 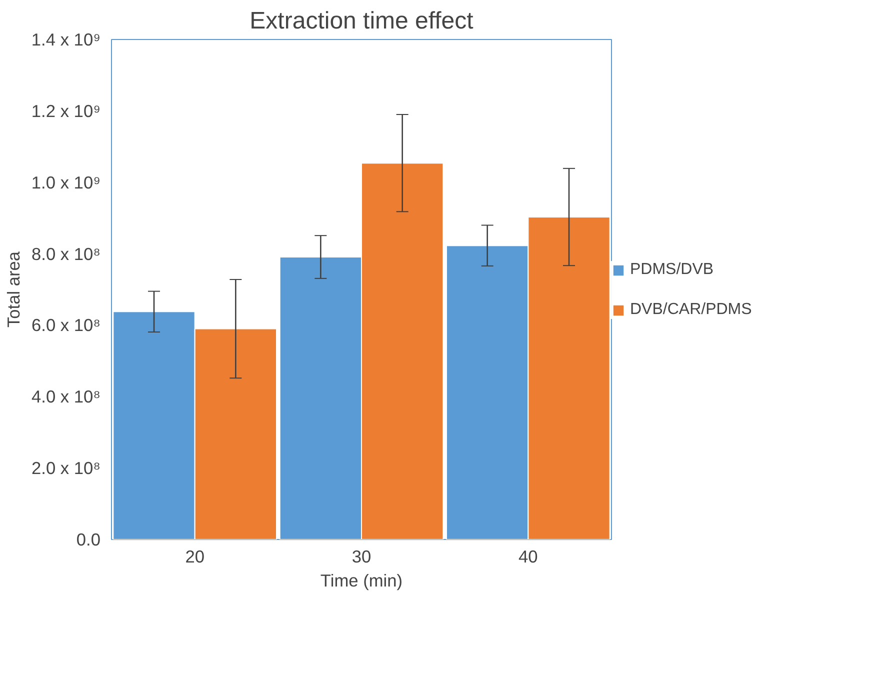 I want to click on x-axis-title: Time (min), so click(x=361, y=580).